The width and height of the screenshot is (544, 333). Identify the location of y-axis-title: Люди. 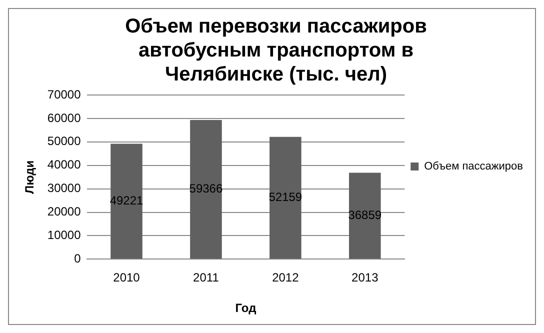
(29, 177).